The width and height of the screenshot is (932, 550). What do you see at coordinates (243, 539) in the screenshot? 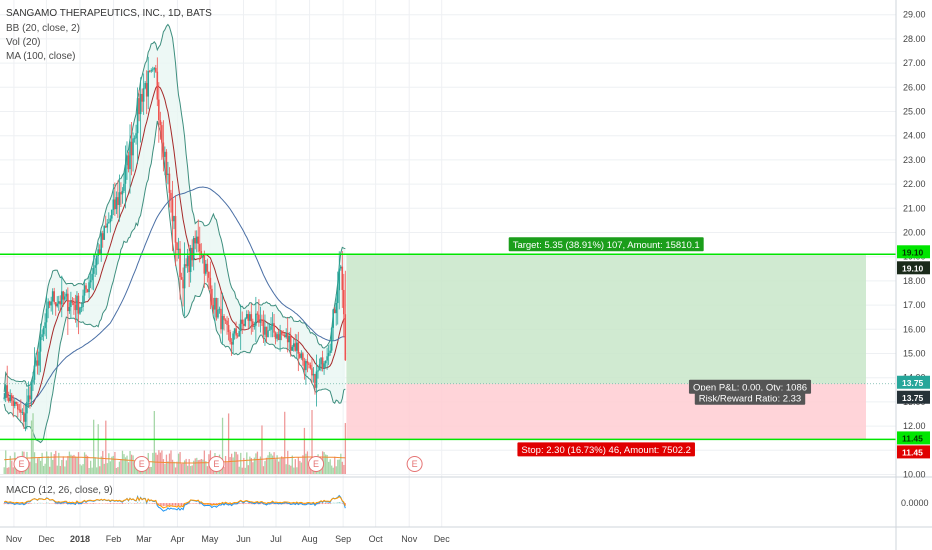
I see `time-tick-label: Jun` at bounding box center [243, 539].